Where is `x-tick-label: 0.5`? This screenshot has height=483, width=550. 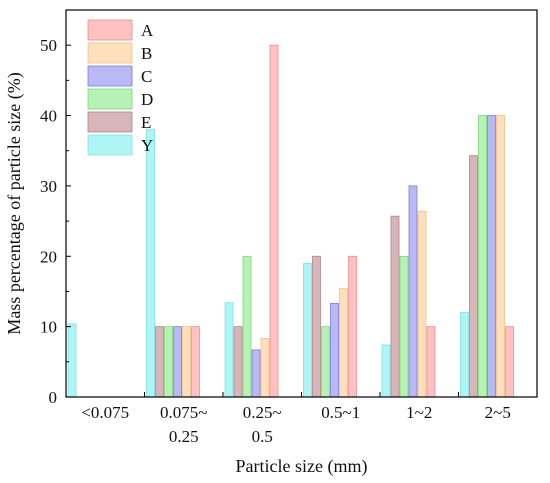 x-tick-label: 0.5 is located at coordinates (262, 436).